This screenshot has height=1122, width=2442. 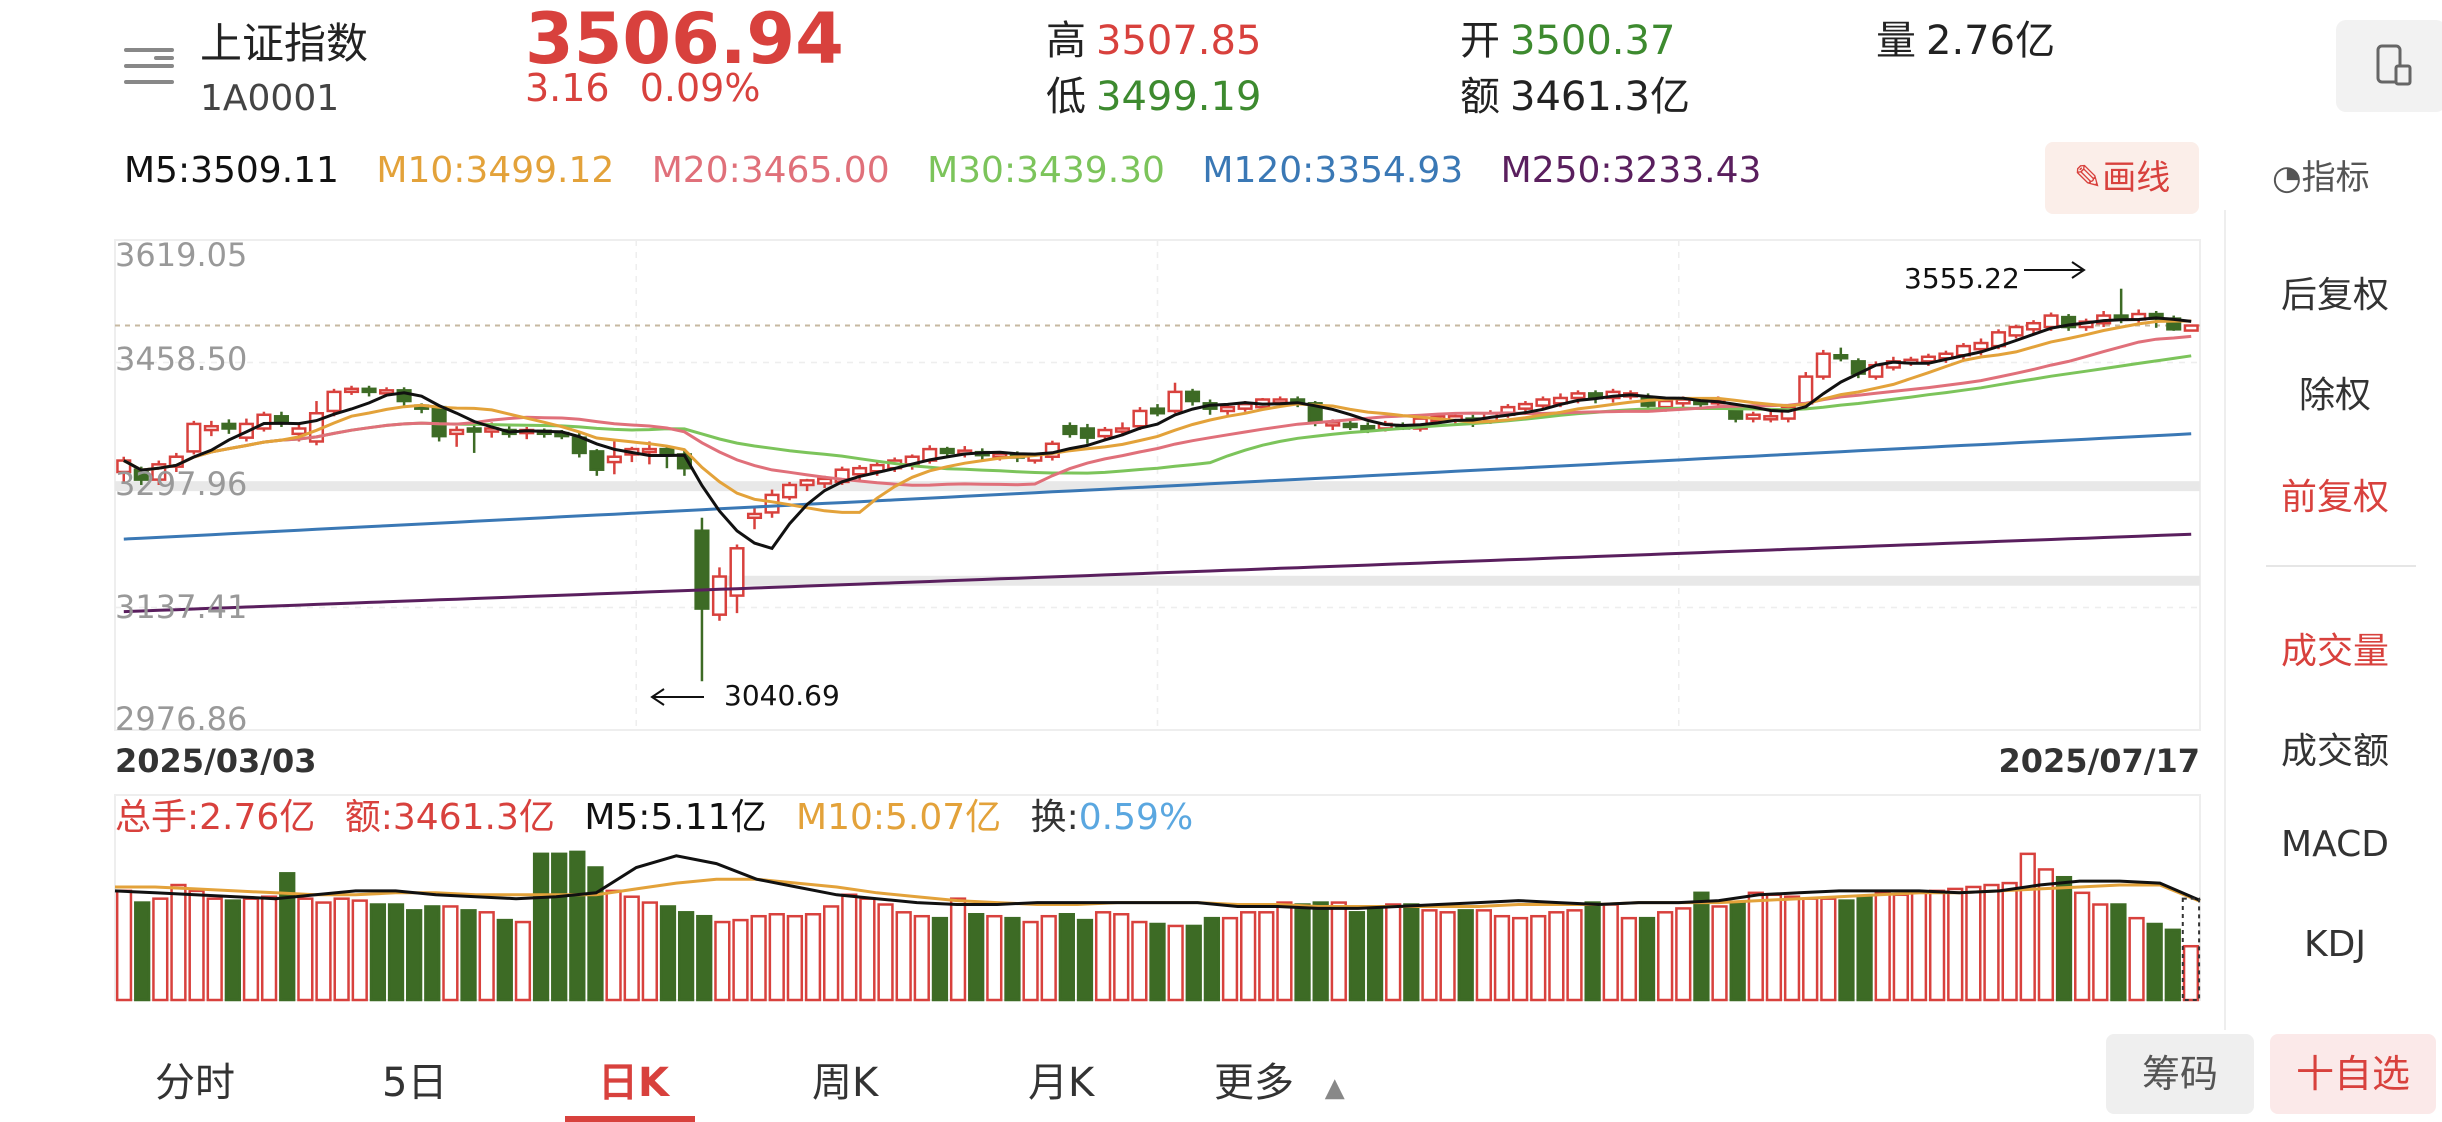 What do you see at coordinates (657, 697) in the screenshot?
I see `min-arrow-head` at bounding box center [657, 697].